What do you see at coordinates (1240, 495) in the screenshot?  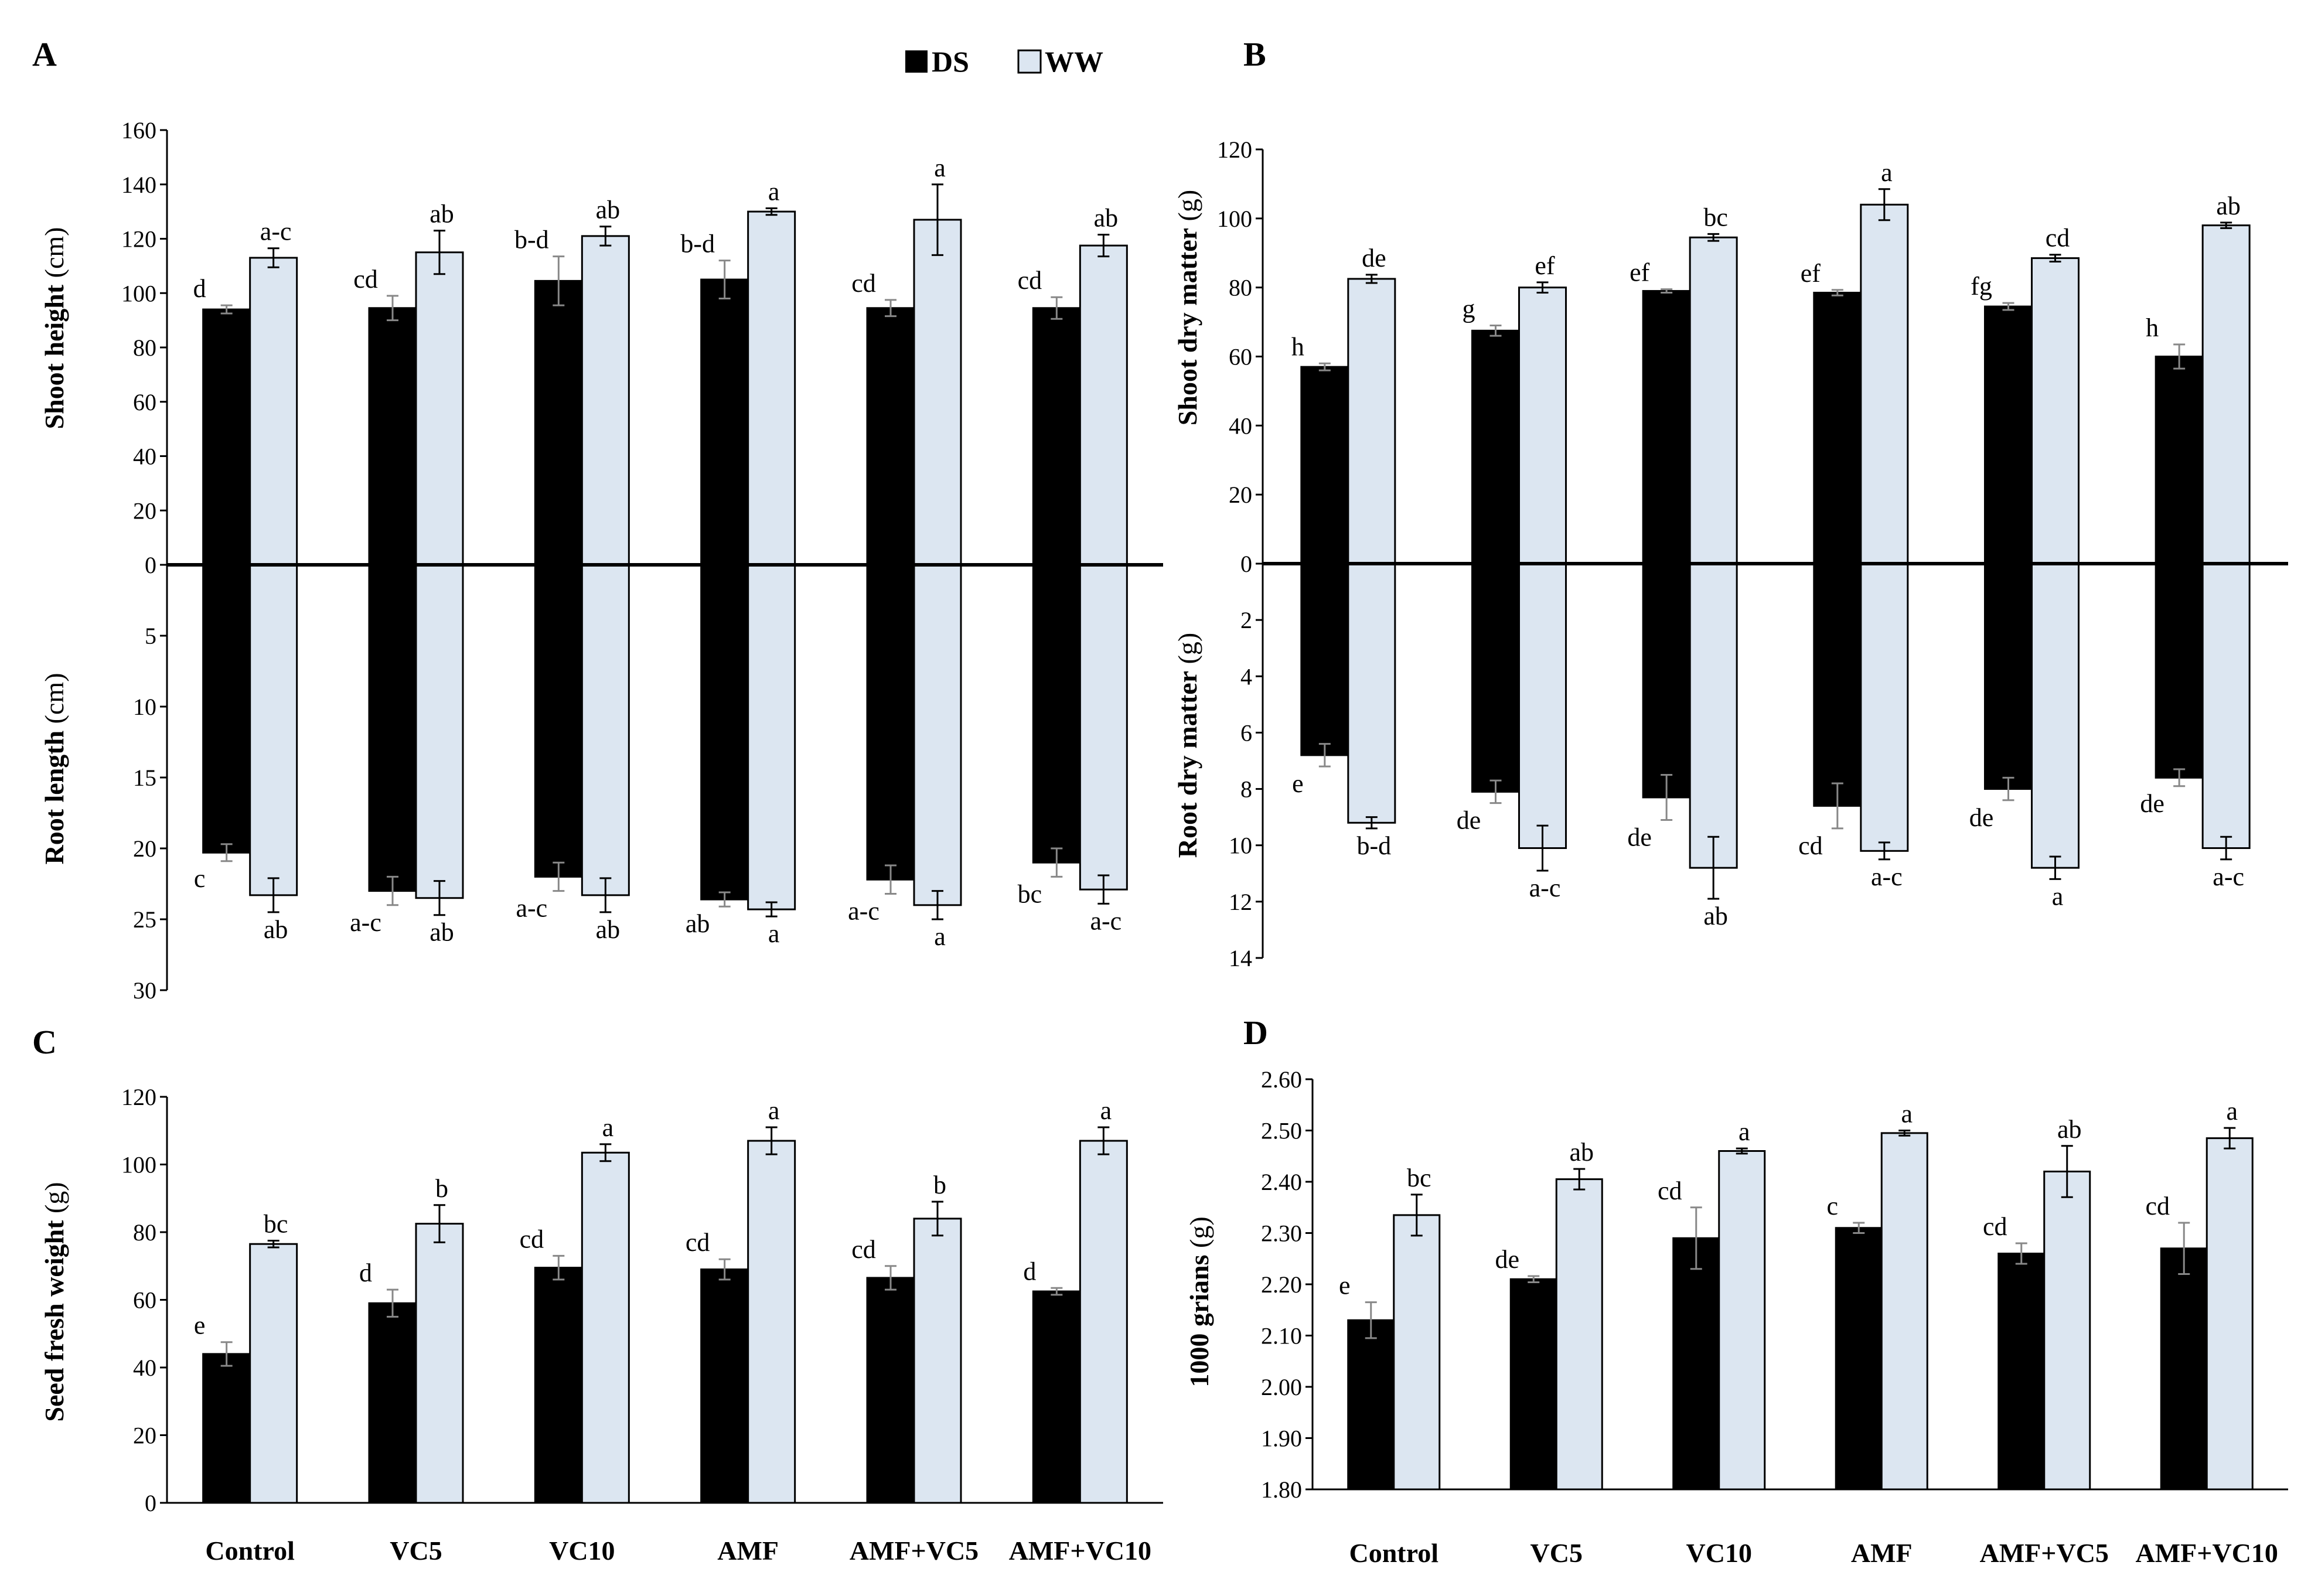 I see `y-tick-label: 20` at bounding box center [1240, 495].